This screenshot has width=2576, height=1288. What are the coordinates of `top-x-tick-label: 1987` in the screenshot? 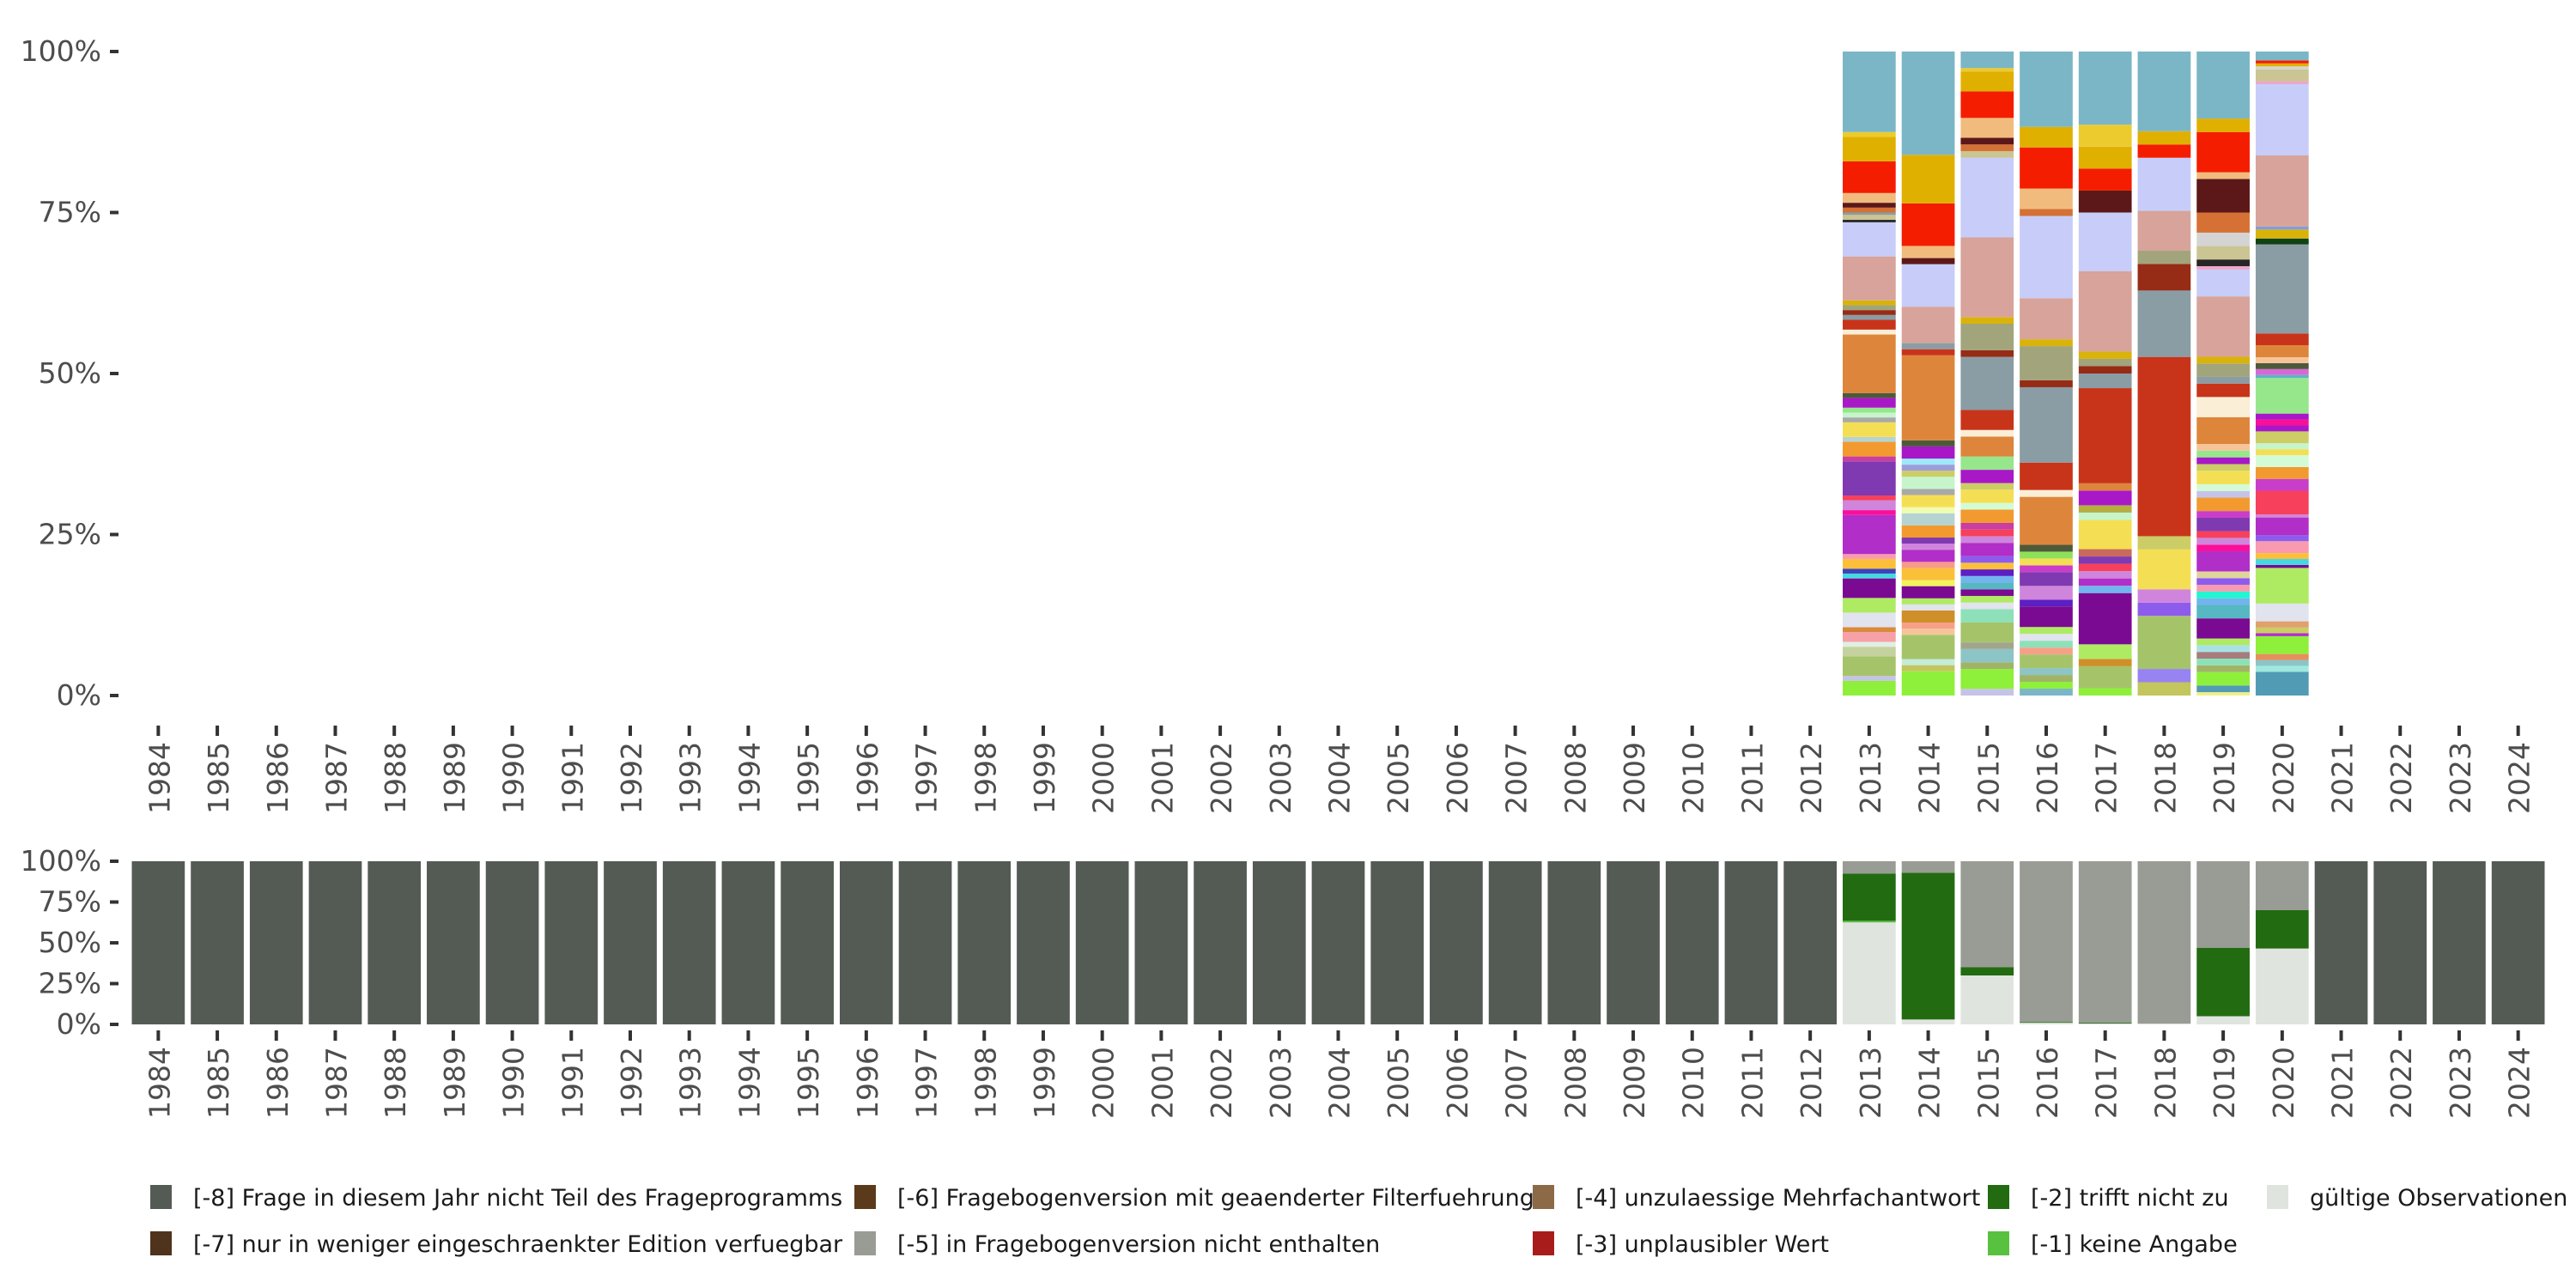 It's located at (336, 778).